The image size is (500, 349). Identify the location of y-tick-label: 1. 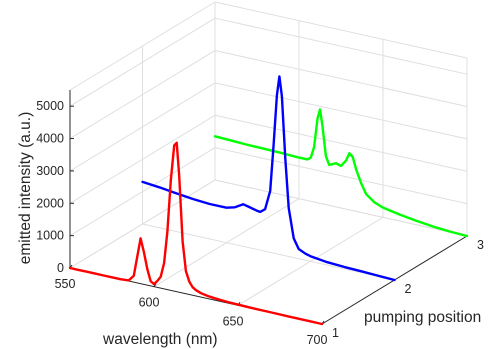
(335, 333).